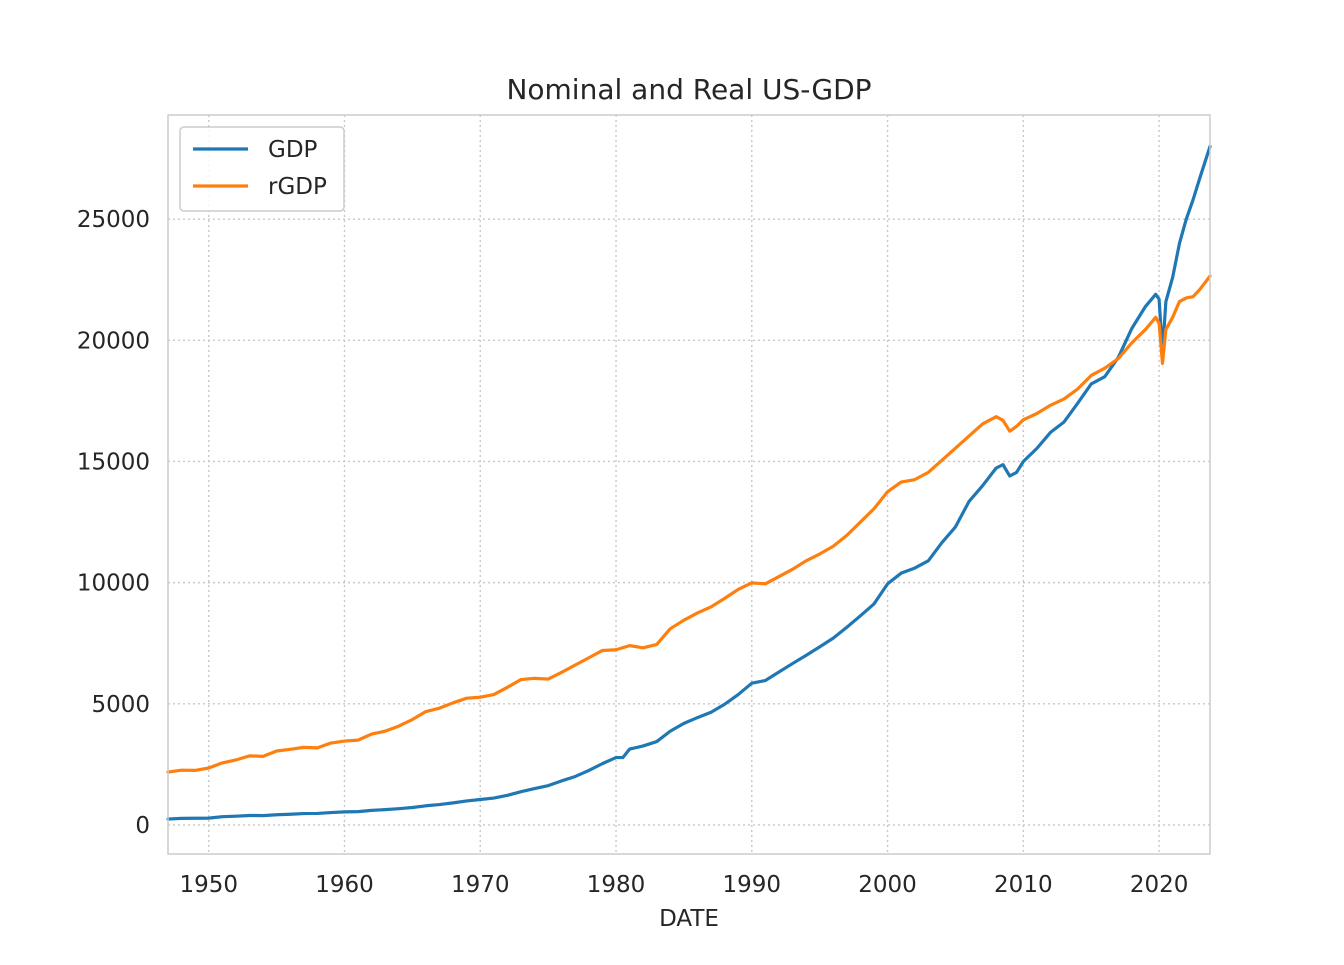  I want to click on y-tick-label: 25000, so click(113, 220).